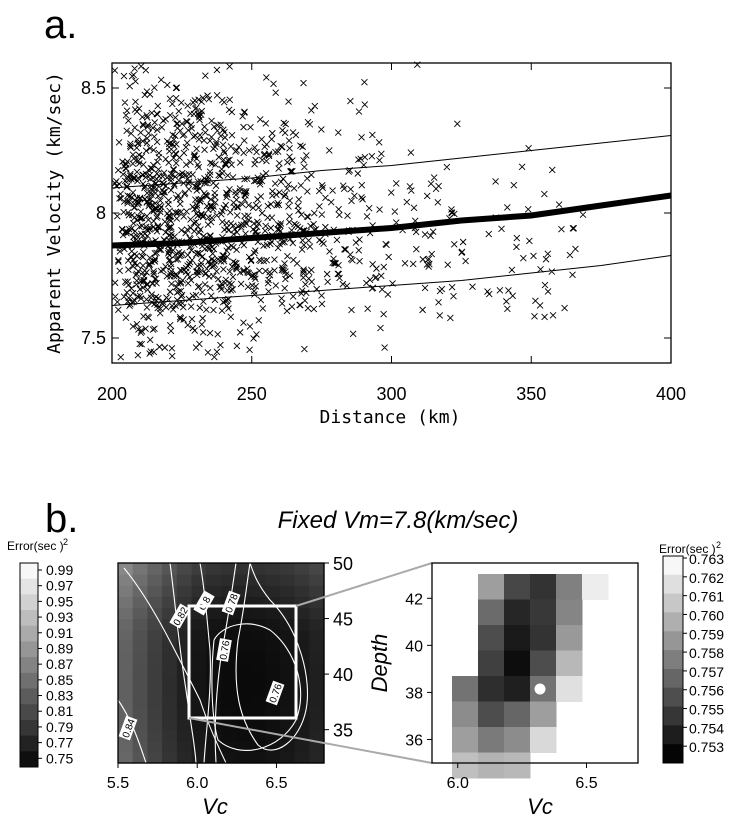  I want to click on panel-b-title: Fixed Vm=7.8(km/sec), so click(398, 520).